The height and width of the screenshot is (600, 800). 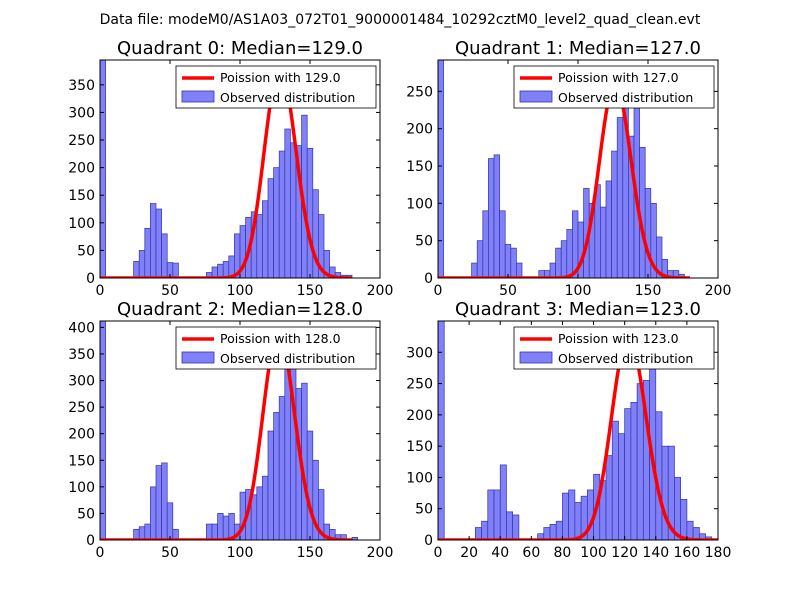 I want to click on x-tick-label: 160, so click(x=687, y=553).